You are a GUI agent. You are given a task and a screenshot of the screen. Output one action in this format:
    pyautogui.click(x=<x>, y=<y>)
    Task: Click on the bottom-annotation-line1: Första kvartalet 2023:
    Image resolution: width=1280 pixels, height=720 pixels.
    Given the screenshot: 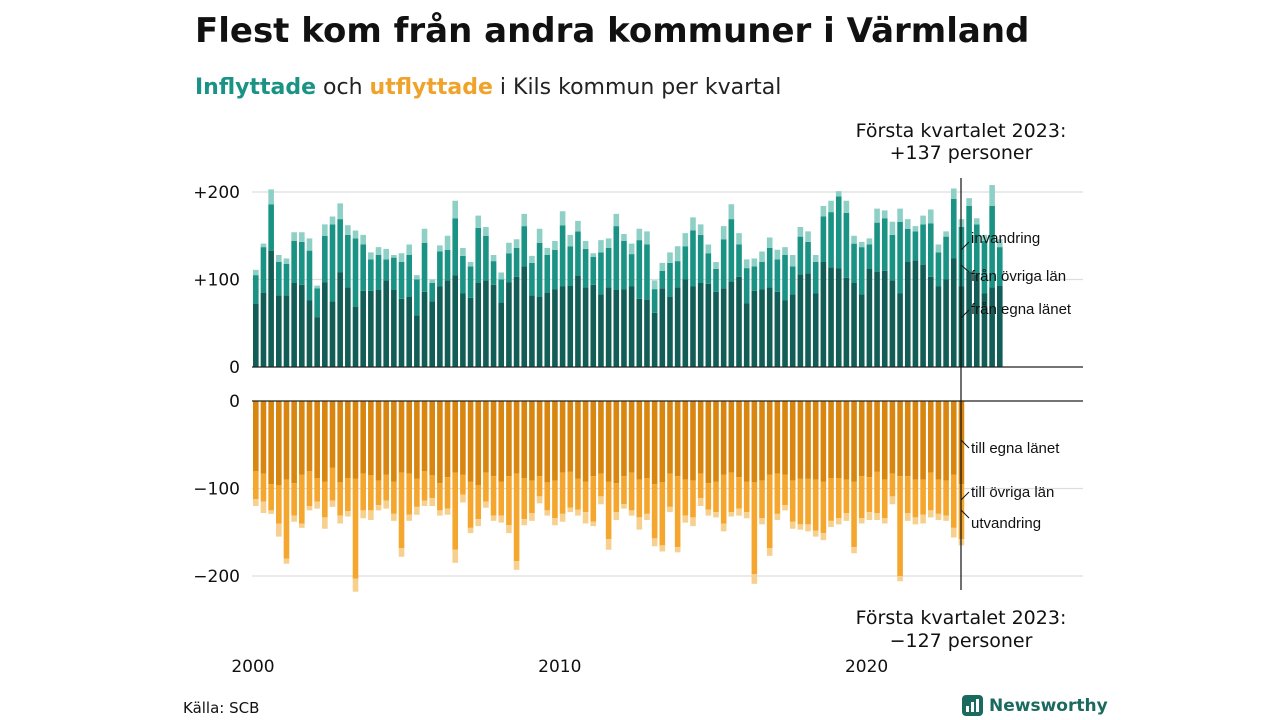 What is the action you would take?
    pyautogui.click(x=961, y=618)
    